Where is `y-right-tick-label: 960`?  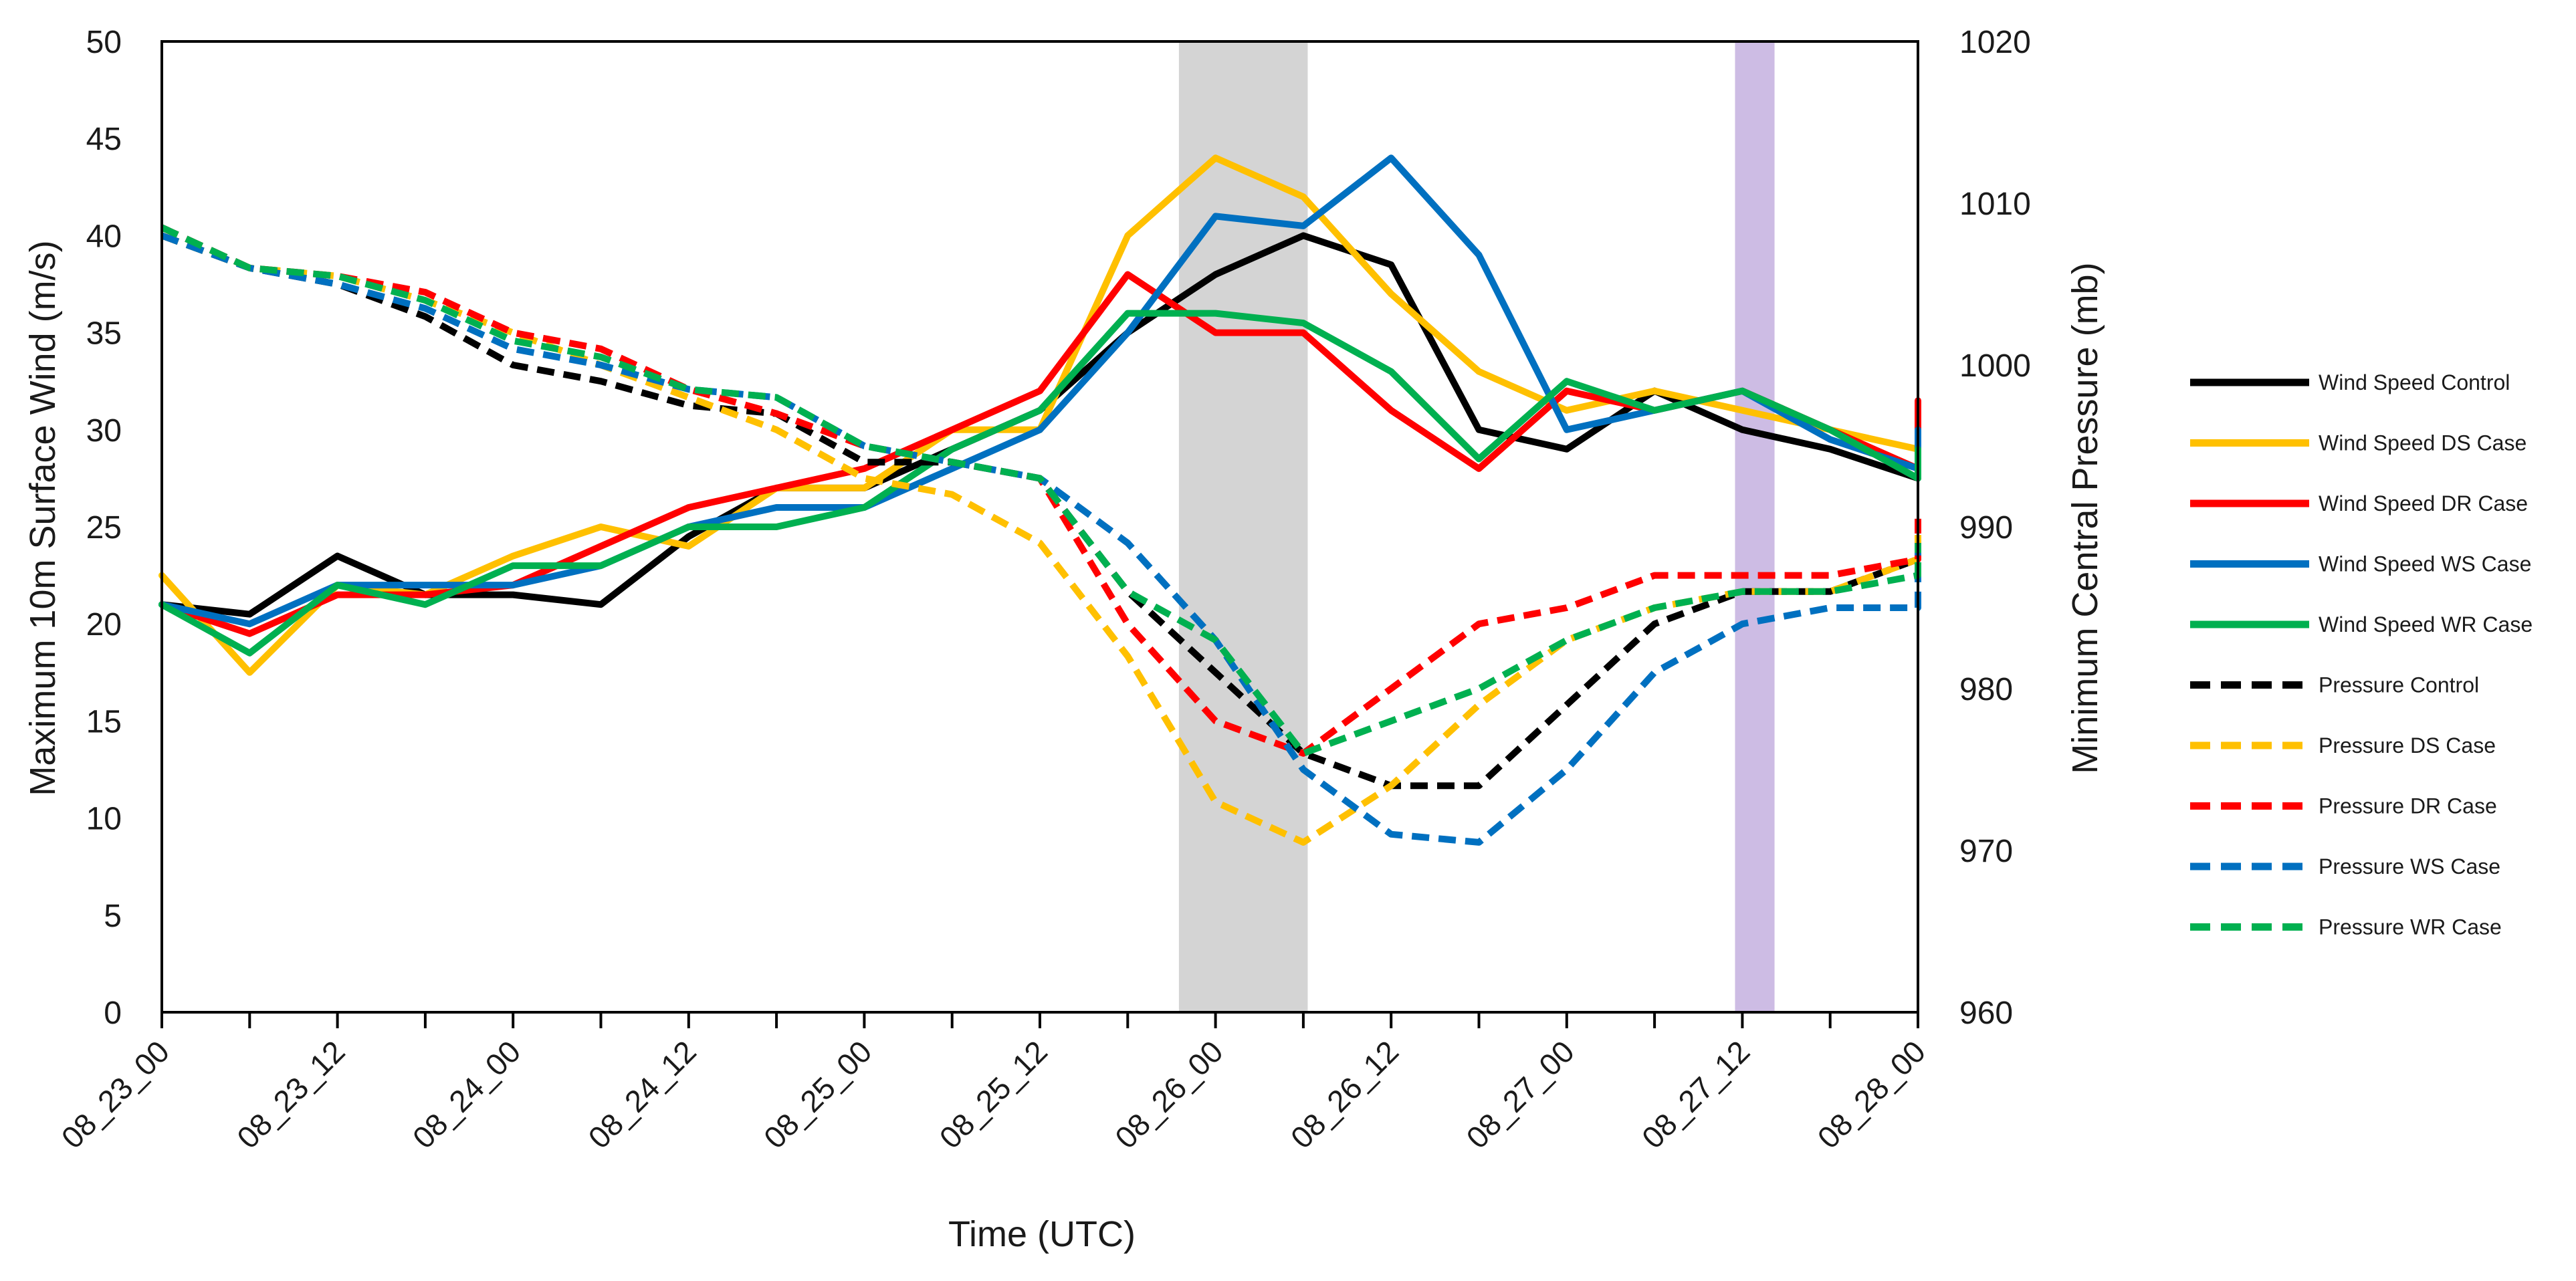
y-right-tick-label: 960 is located at coordinates (1986, 1013).